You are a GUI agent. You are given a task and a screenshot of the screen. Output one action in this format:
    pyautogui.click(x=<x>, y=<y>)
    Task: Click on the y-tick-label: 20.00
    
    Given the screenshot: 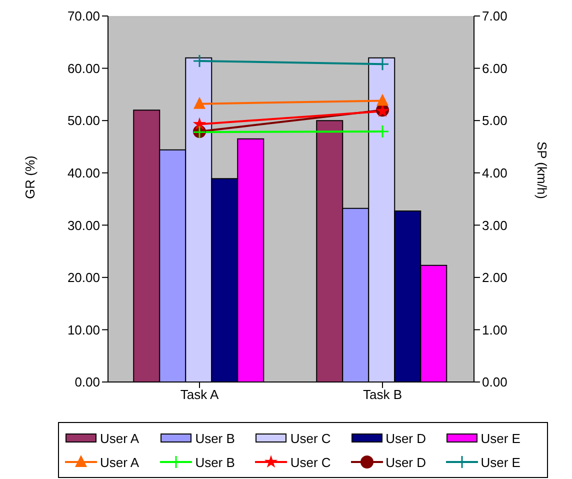 What is the action you would take?
    pyautogui.click(x=83, y=278)
    